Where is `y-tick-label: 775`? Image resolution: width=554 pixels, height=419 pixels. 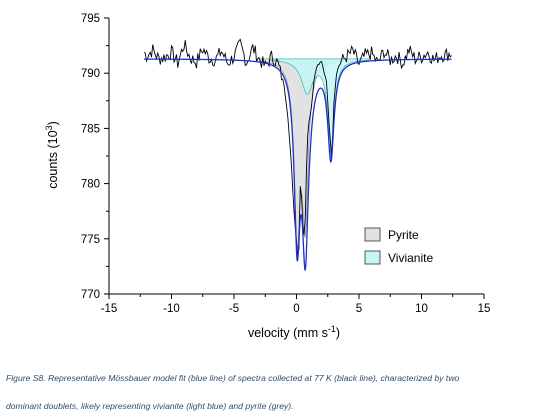 y-tick-label: 775 is located at coordinates (90, 240).